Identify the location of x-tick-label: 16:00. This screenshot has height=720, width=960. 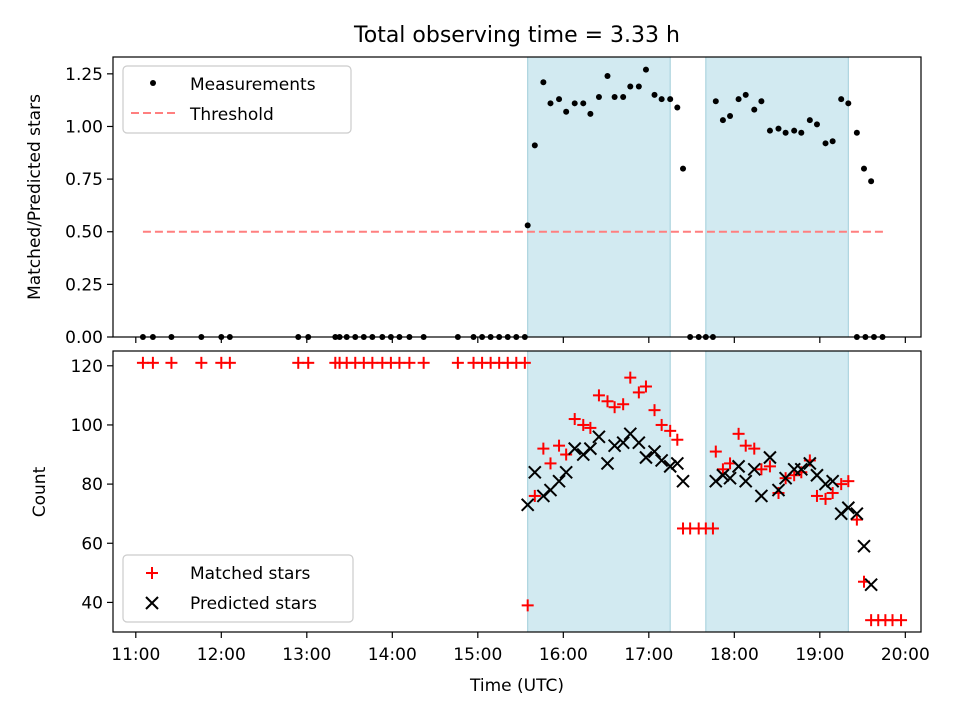
(563, 655).